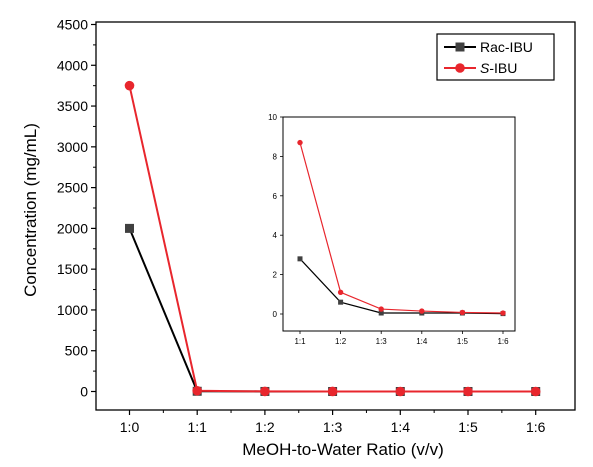  I want to click on inset-x-tick-label: 1:3, so click(382, 341).